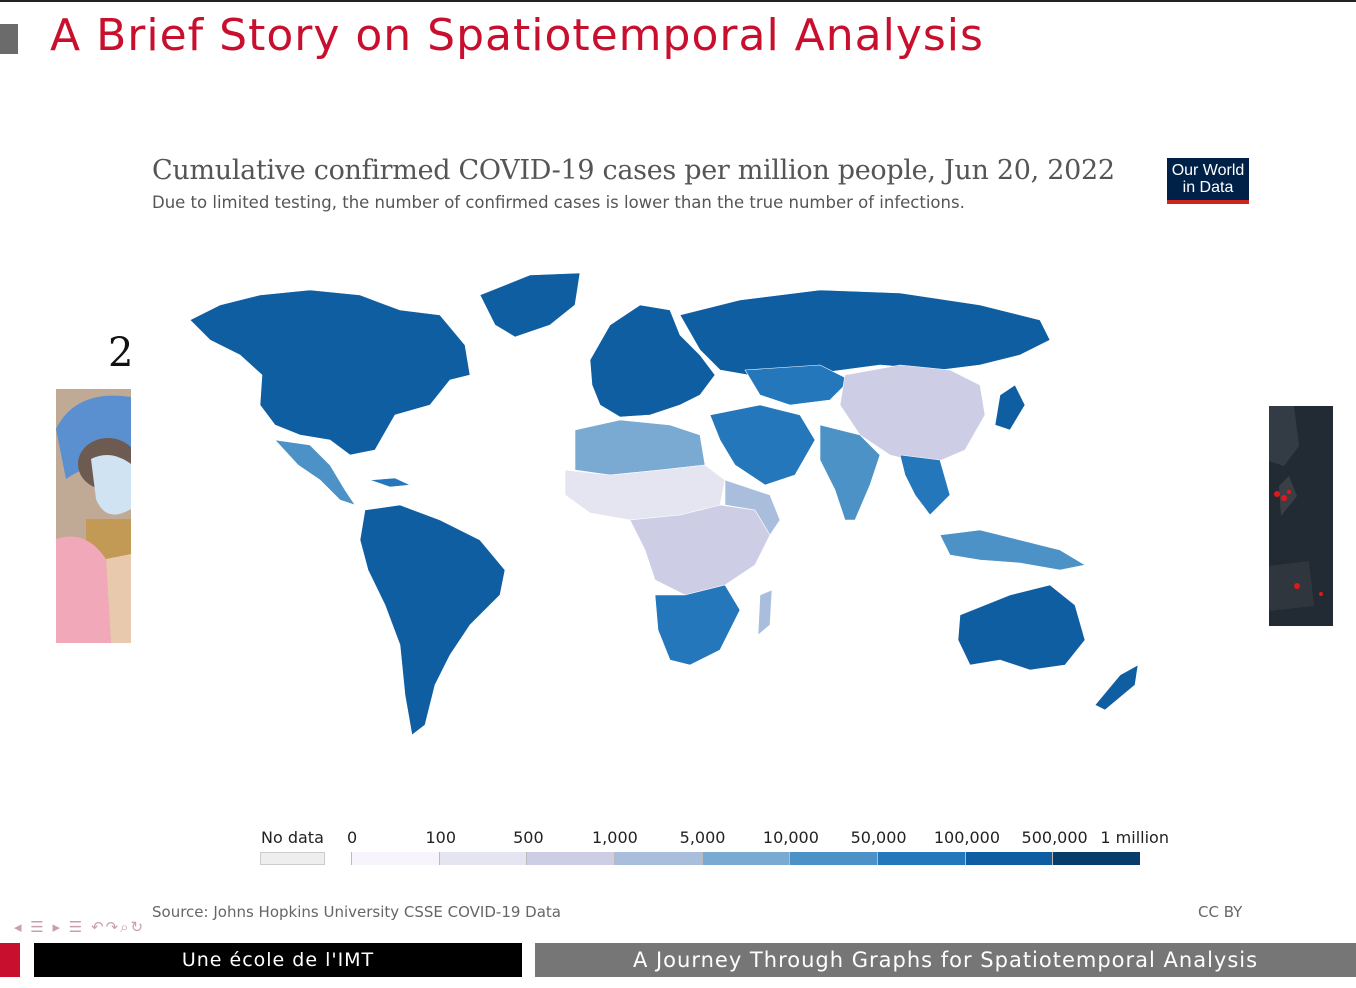 The height and width of the screenshot is (988, 1356). Describe the element at coordinates (530, 305) in the screenshot. I see `region-greenland` at that location.